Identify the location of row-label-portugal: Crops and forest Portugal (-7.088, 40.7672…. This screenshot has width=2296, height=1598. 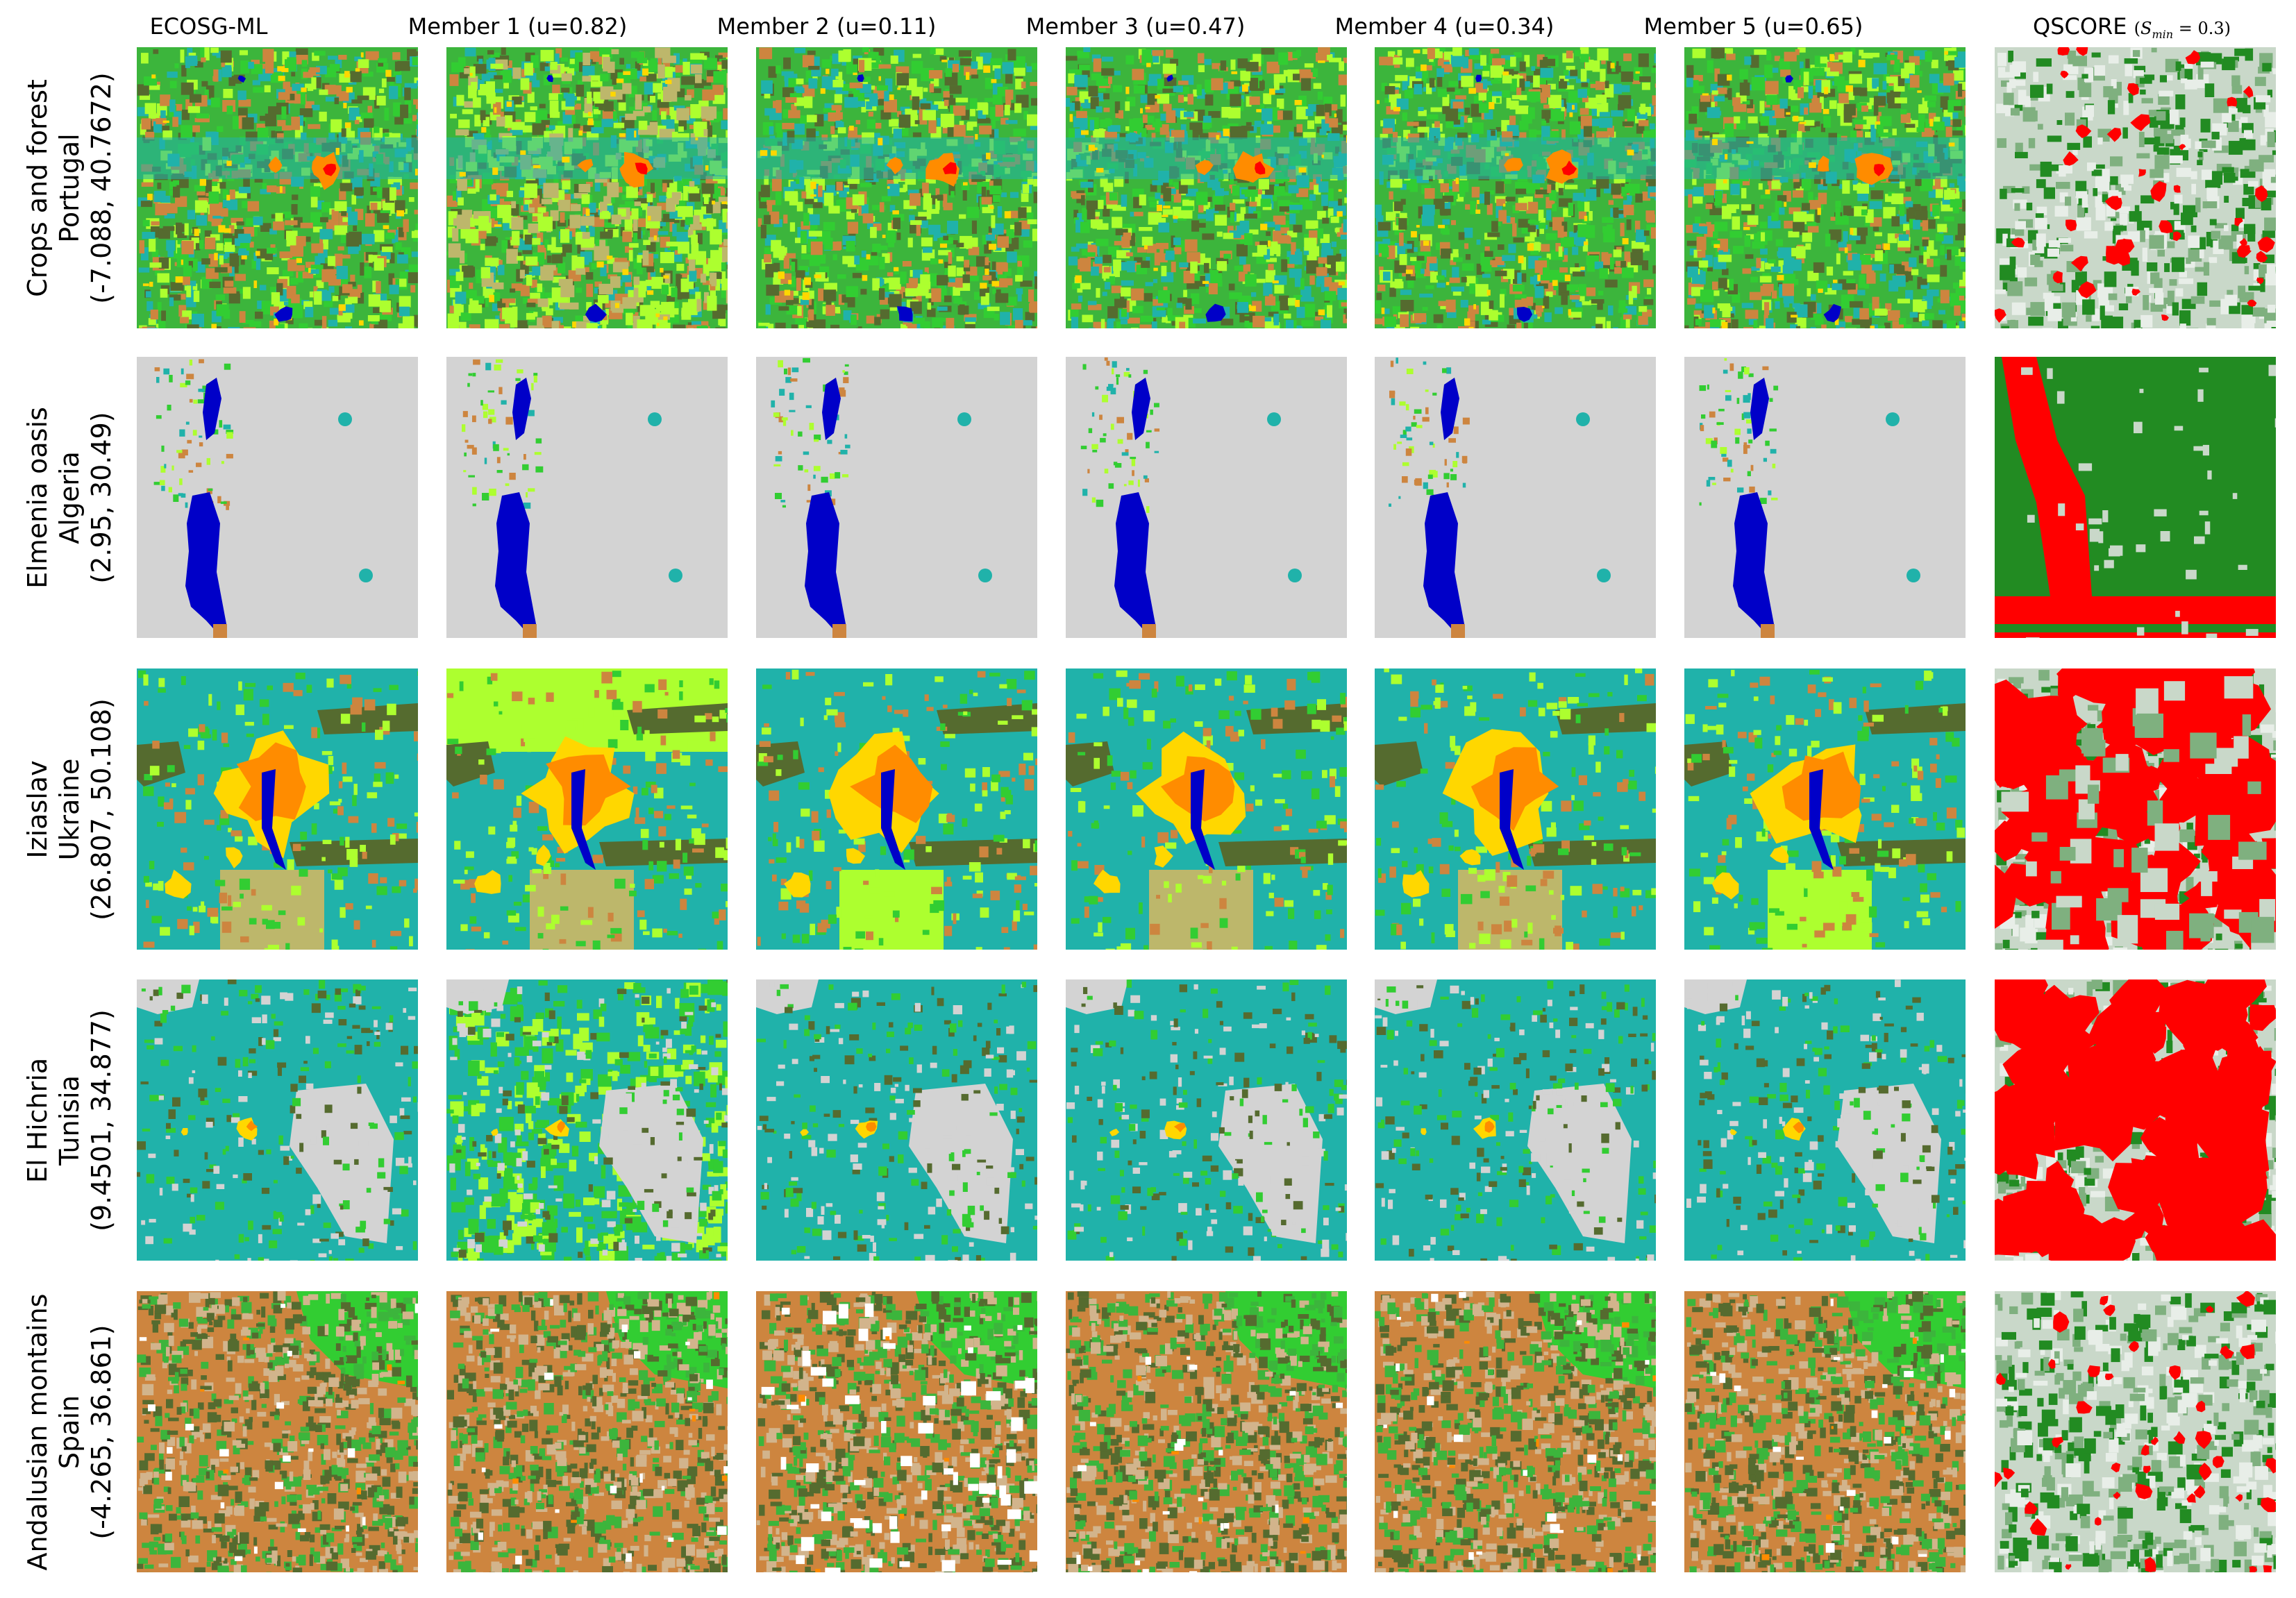
(69, 188).